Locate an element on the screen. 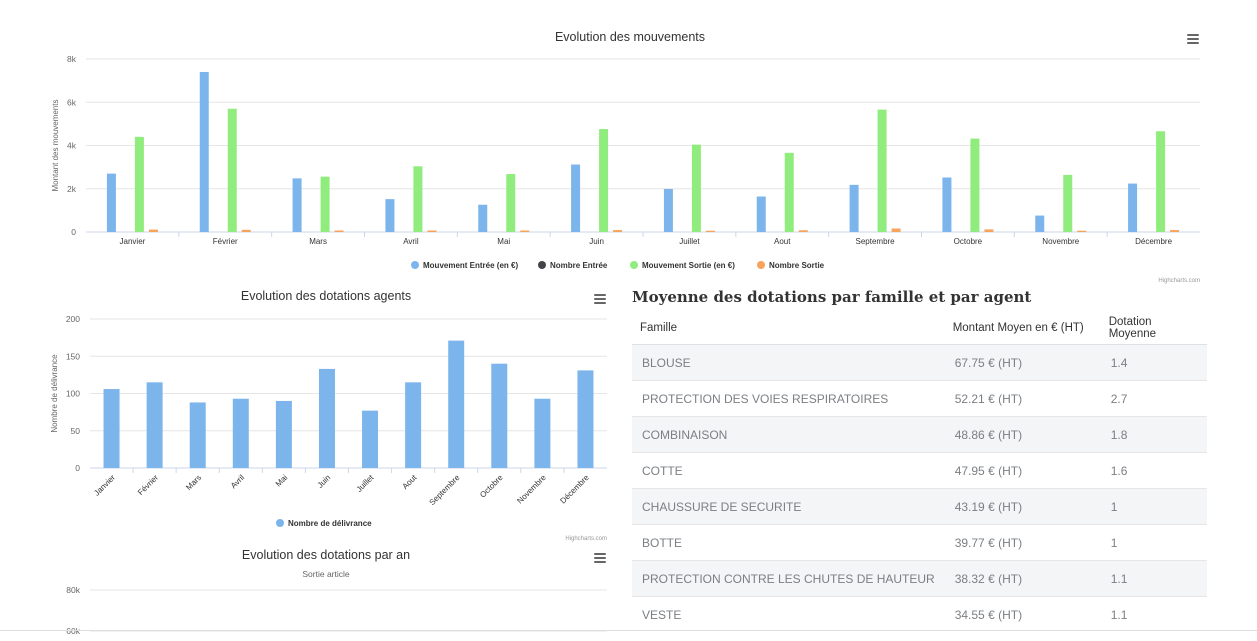 Image resolution: width=1257 pixels, height=641 pixels. dotations-agents-chart-menu-icon is located at coordinates (600, 299).